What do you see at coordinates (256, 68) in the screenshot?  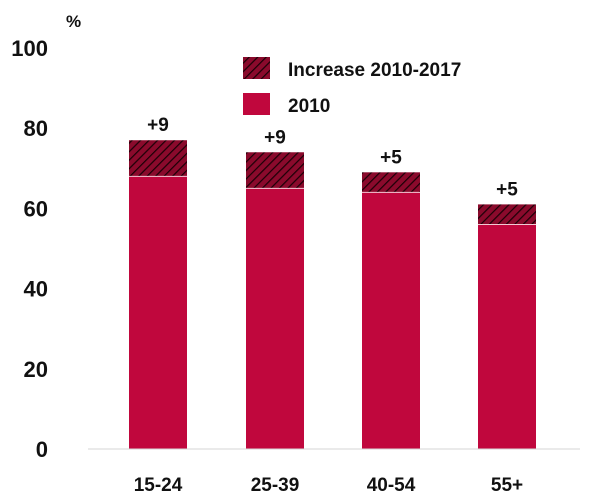 I see `legend-swatch-increase` at bounding box center [256, 68].